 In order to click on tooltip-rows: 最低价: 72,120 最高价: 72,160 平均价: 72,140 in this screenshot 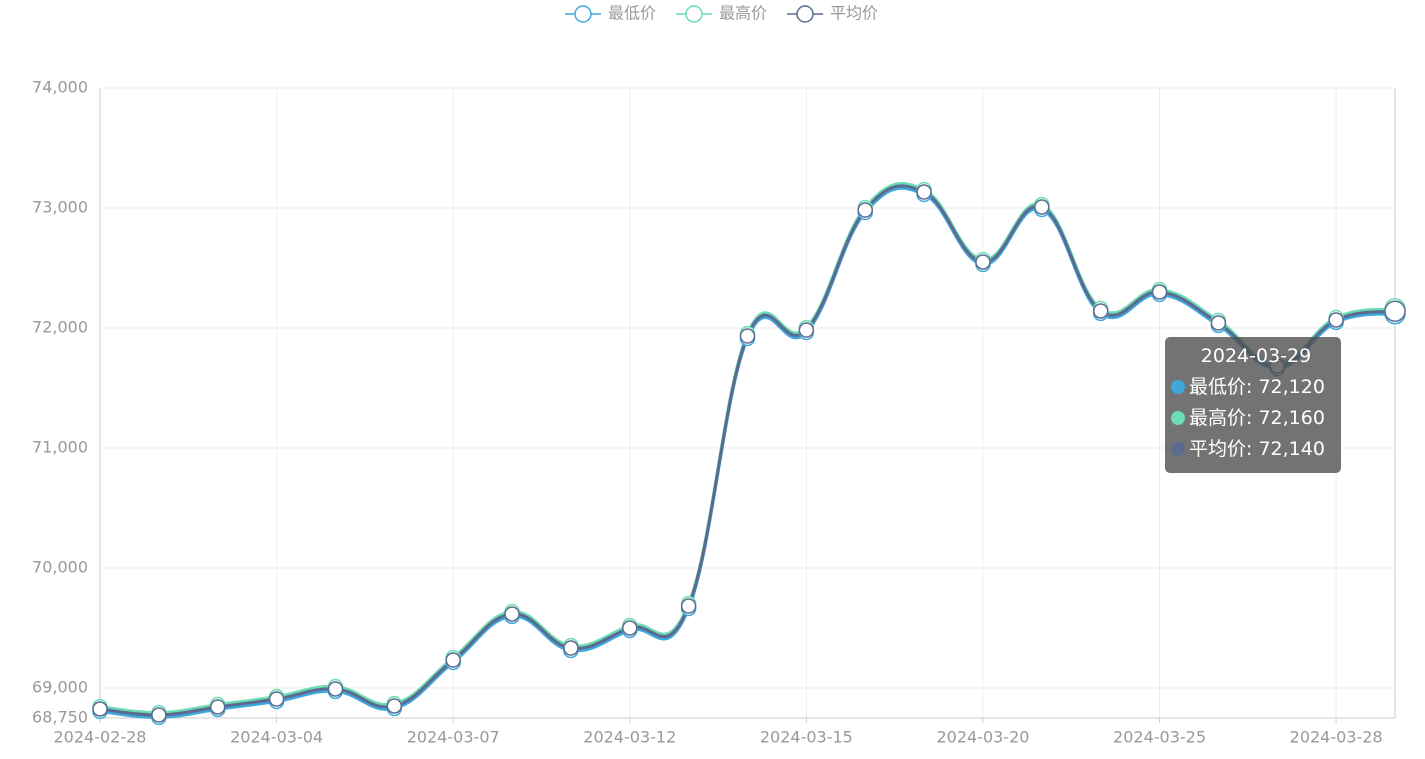, I will do `click(1256, 418)`.